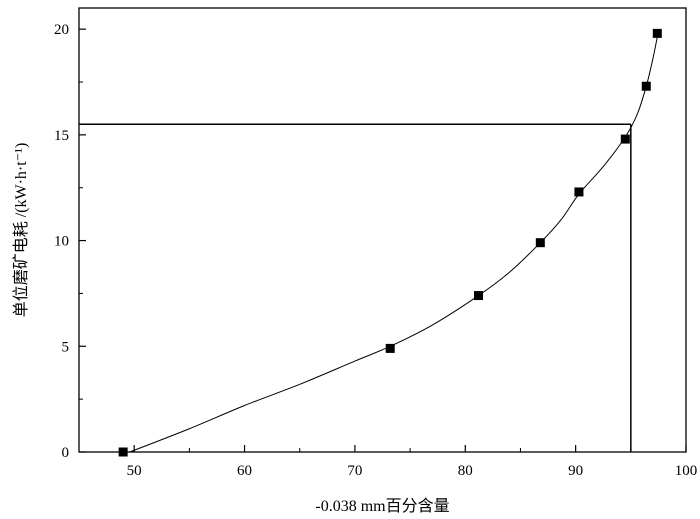 The width and height of the screenshot is (700, 519). I want to click on y-tick-label: 15, so click(61, 136).